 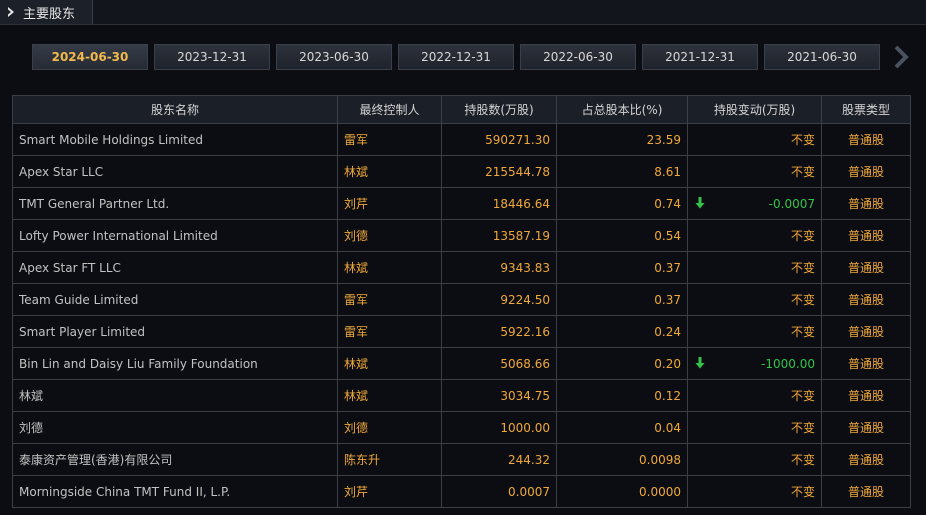 What do you see at coordinates (46, 12) in the screenshot?
I see `header-tab: 主要股东` at bounding box center [46, 12].